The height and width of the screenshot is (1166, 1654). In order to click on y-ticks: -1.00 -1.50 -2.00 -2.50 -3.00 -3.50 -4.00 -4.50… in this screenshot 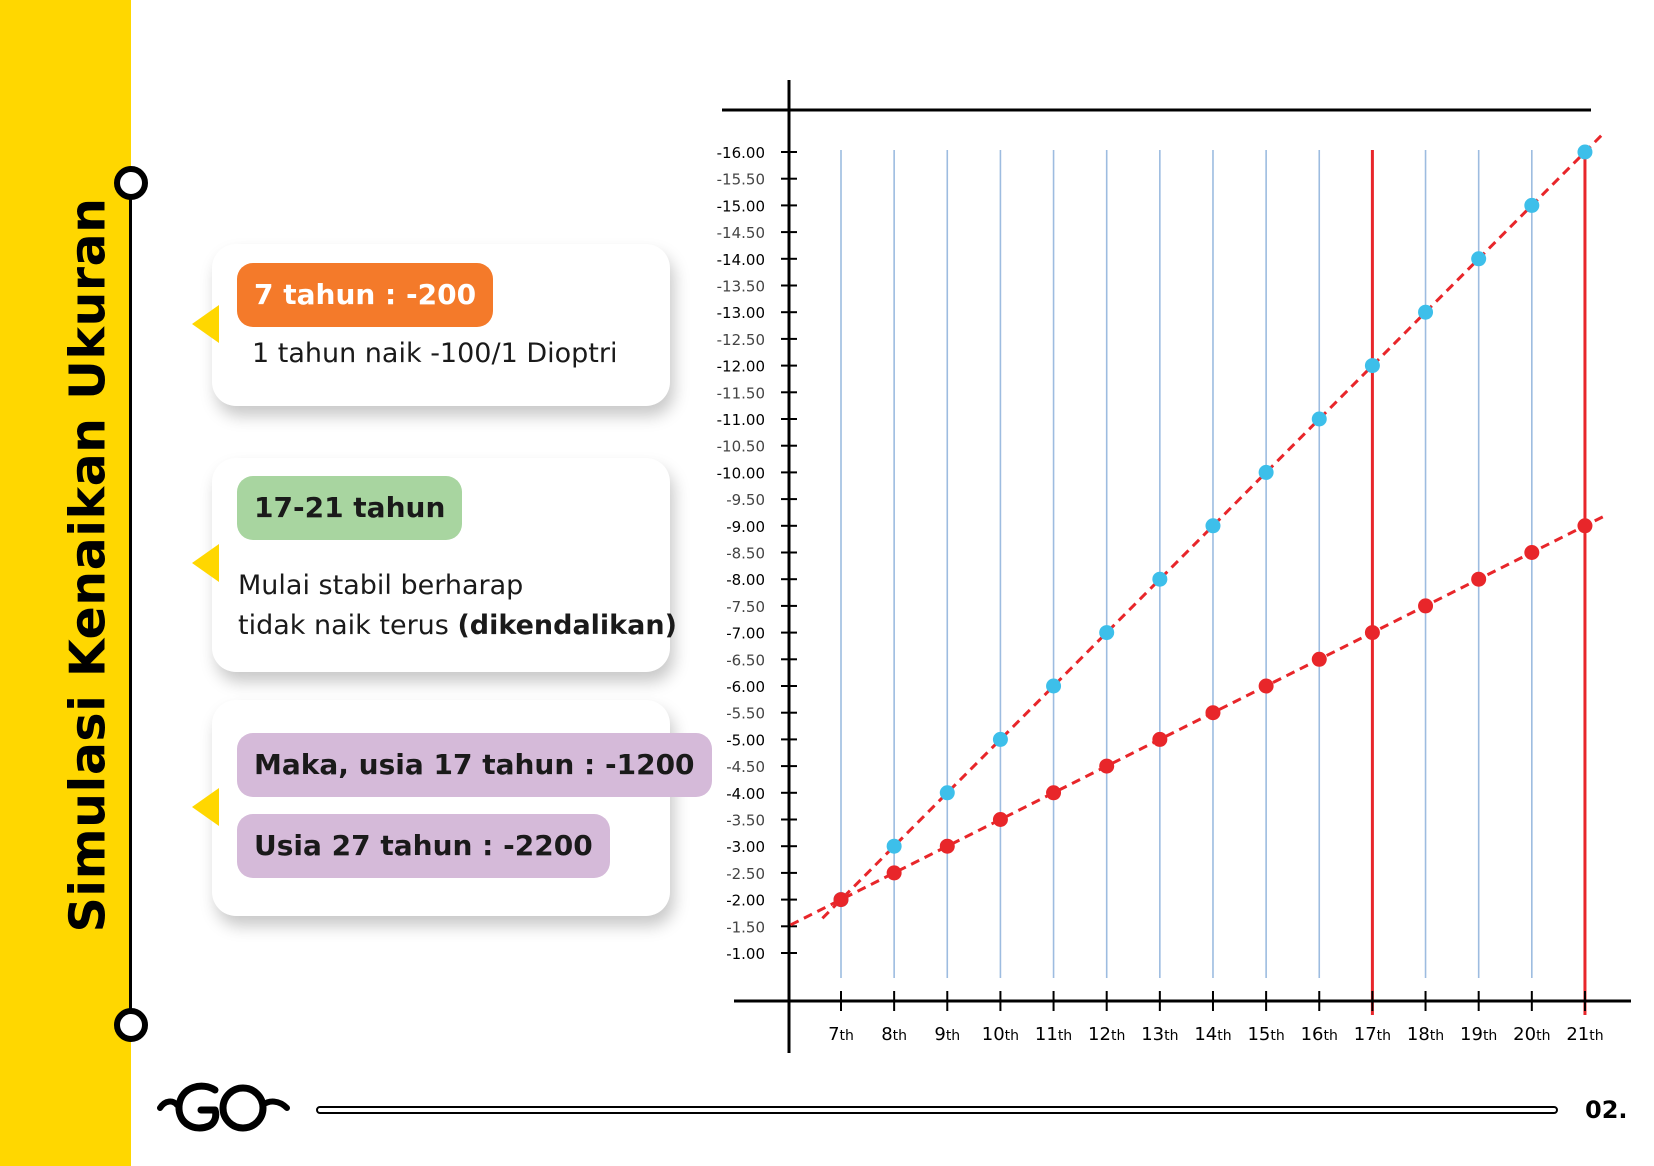, I will do `click(757, 553)`.